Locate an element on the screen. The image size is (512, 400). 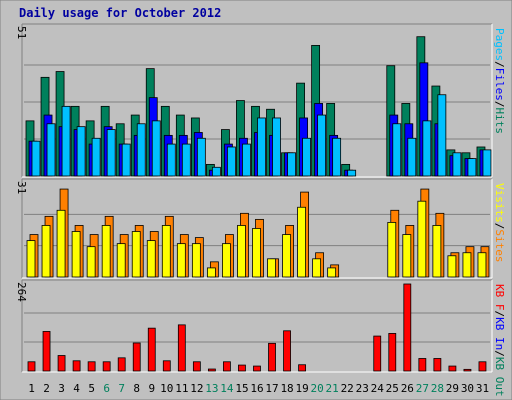
bar-visits-day-29-body is located at coordinates (452, 266).